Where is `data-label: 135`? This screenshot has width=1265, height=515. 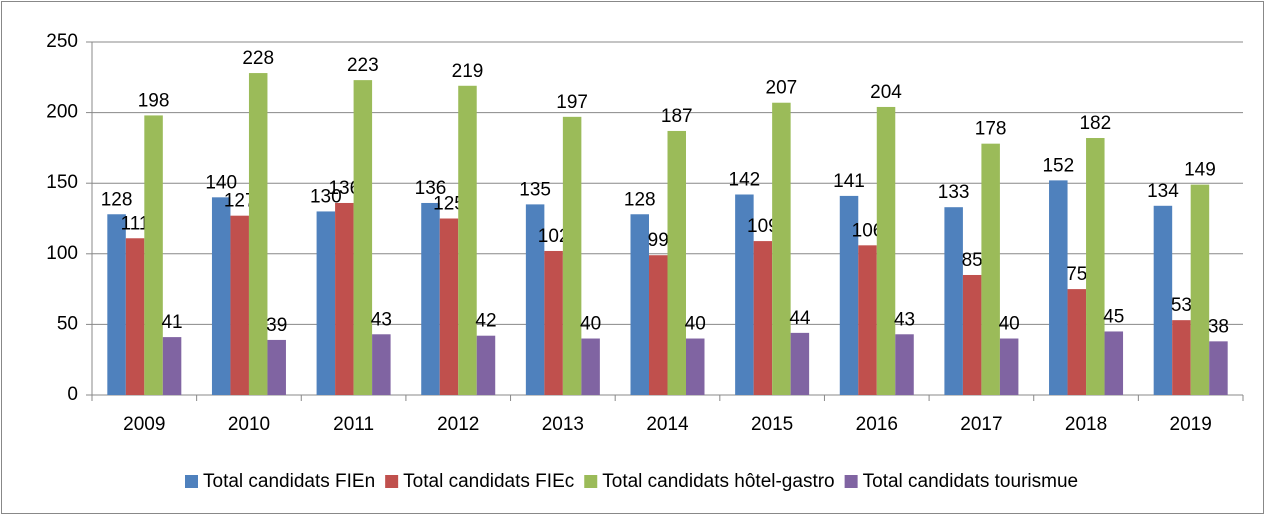 data-label: 135 is located at coordinates (535, 189).